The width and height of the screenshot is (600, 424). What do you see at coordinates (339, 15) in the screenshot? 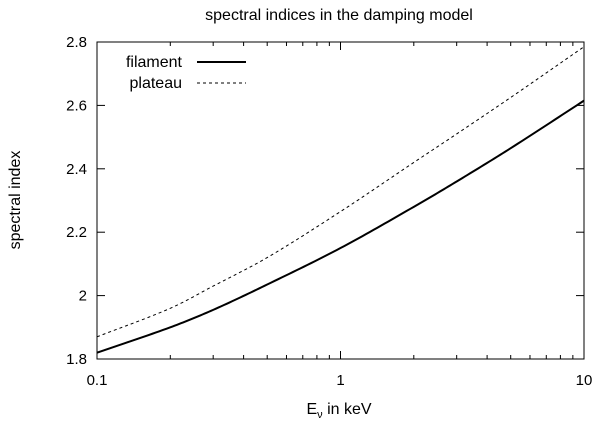
I see `chart-title: spectral indices in the damping model` at bounding box center [339, 15].